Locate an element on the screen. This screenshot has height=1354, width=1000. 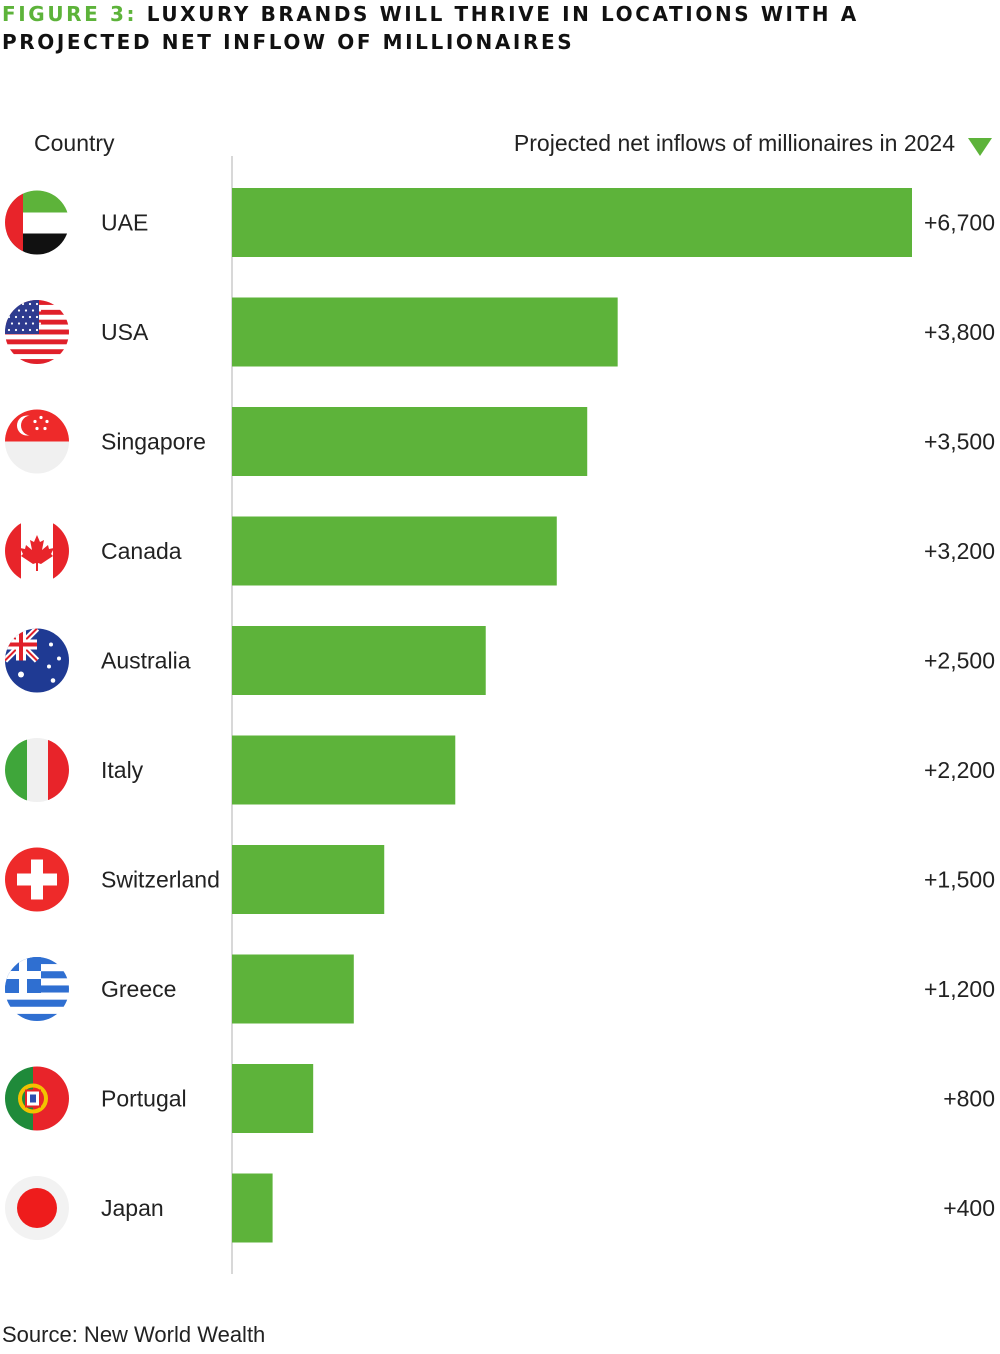
source-note: Source: New World Wealth is located at coordinates (134, 1334).